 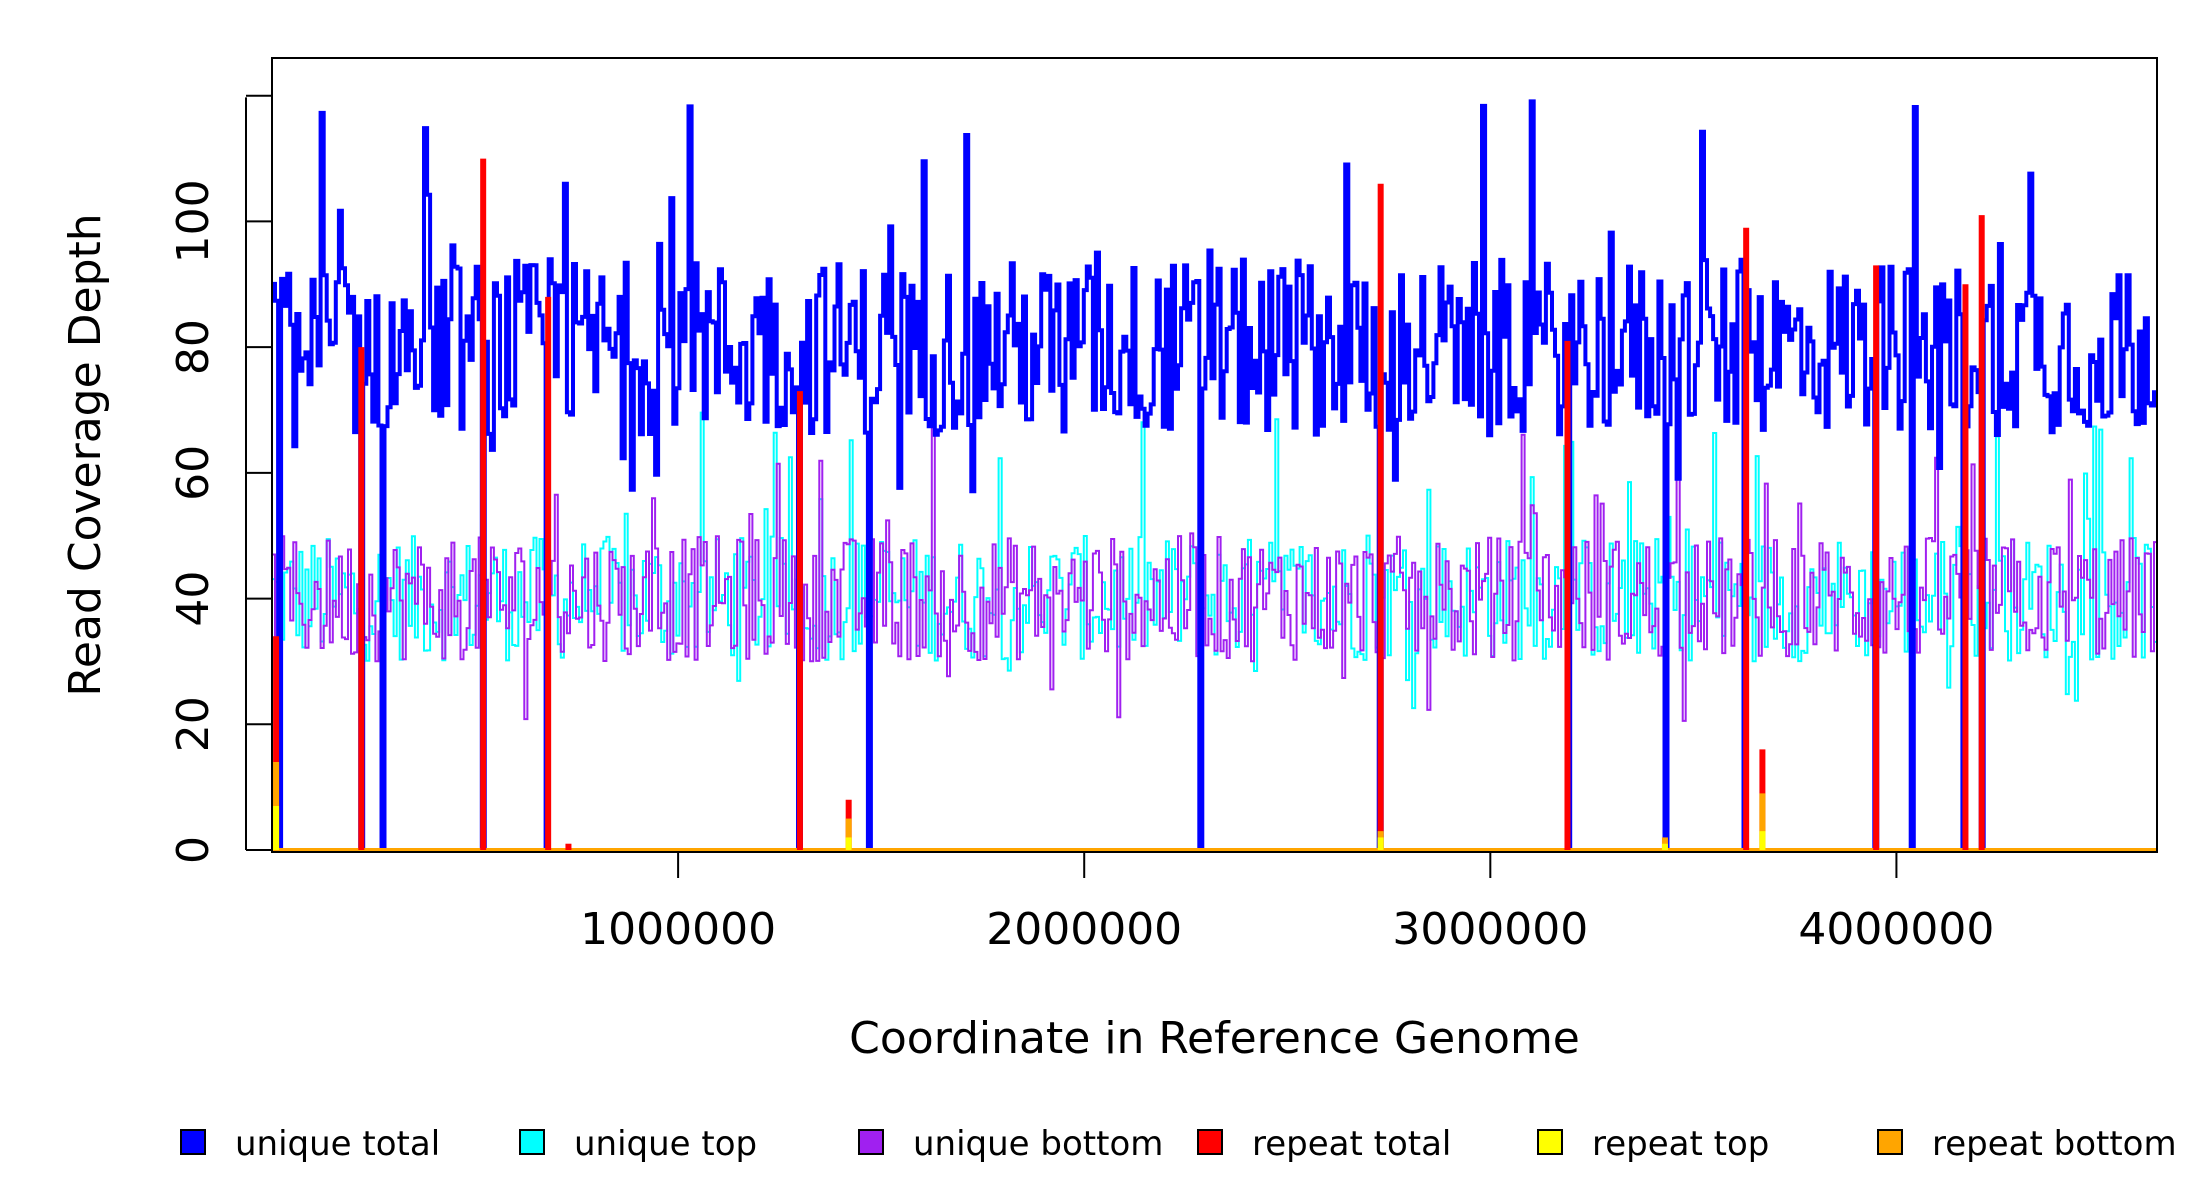 I want to click on y-tick-label-4: 80, so click(x=193, y=347).